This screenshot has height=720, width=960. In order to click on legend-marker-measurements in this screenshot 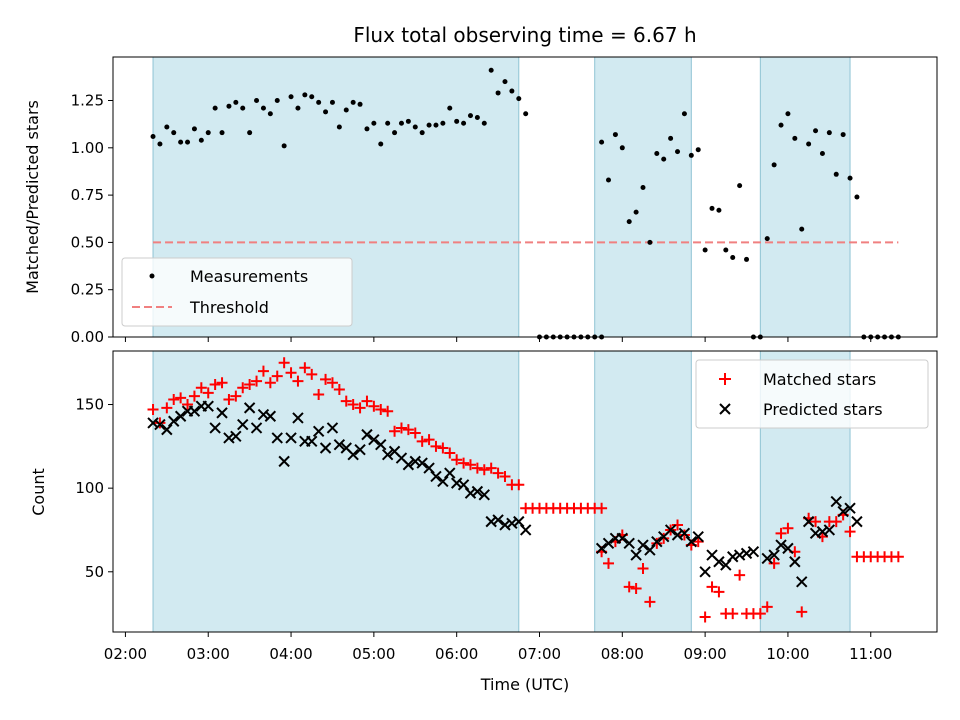, I will do `click(152, 276)`.